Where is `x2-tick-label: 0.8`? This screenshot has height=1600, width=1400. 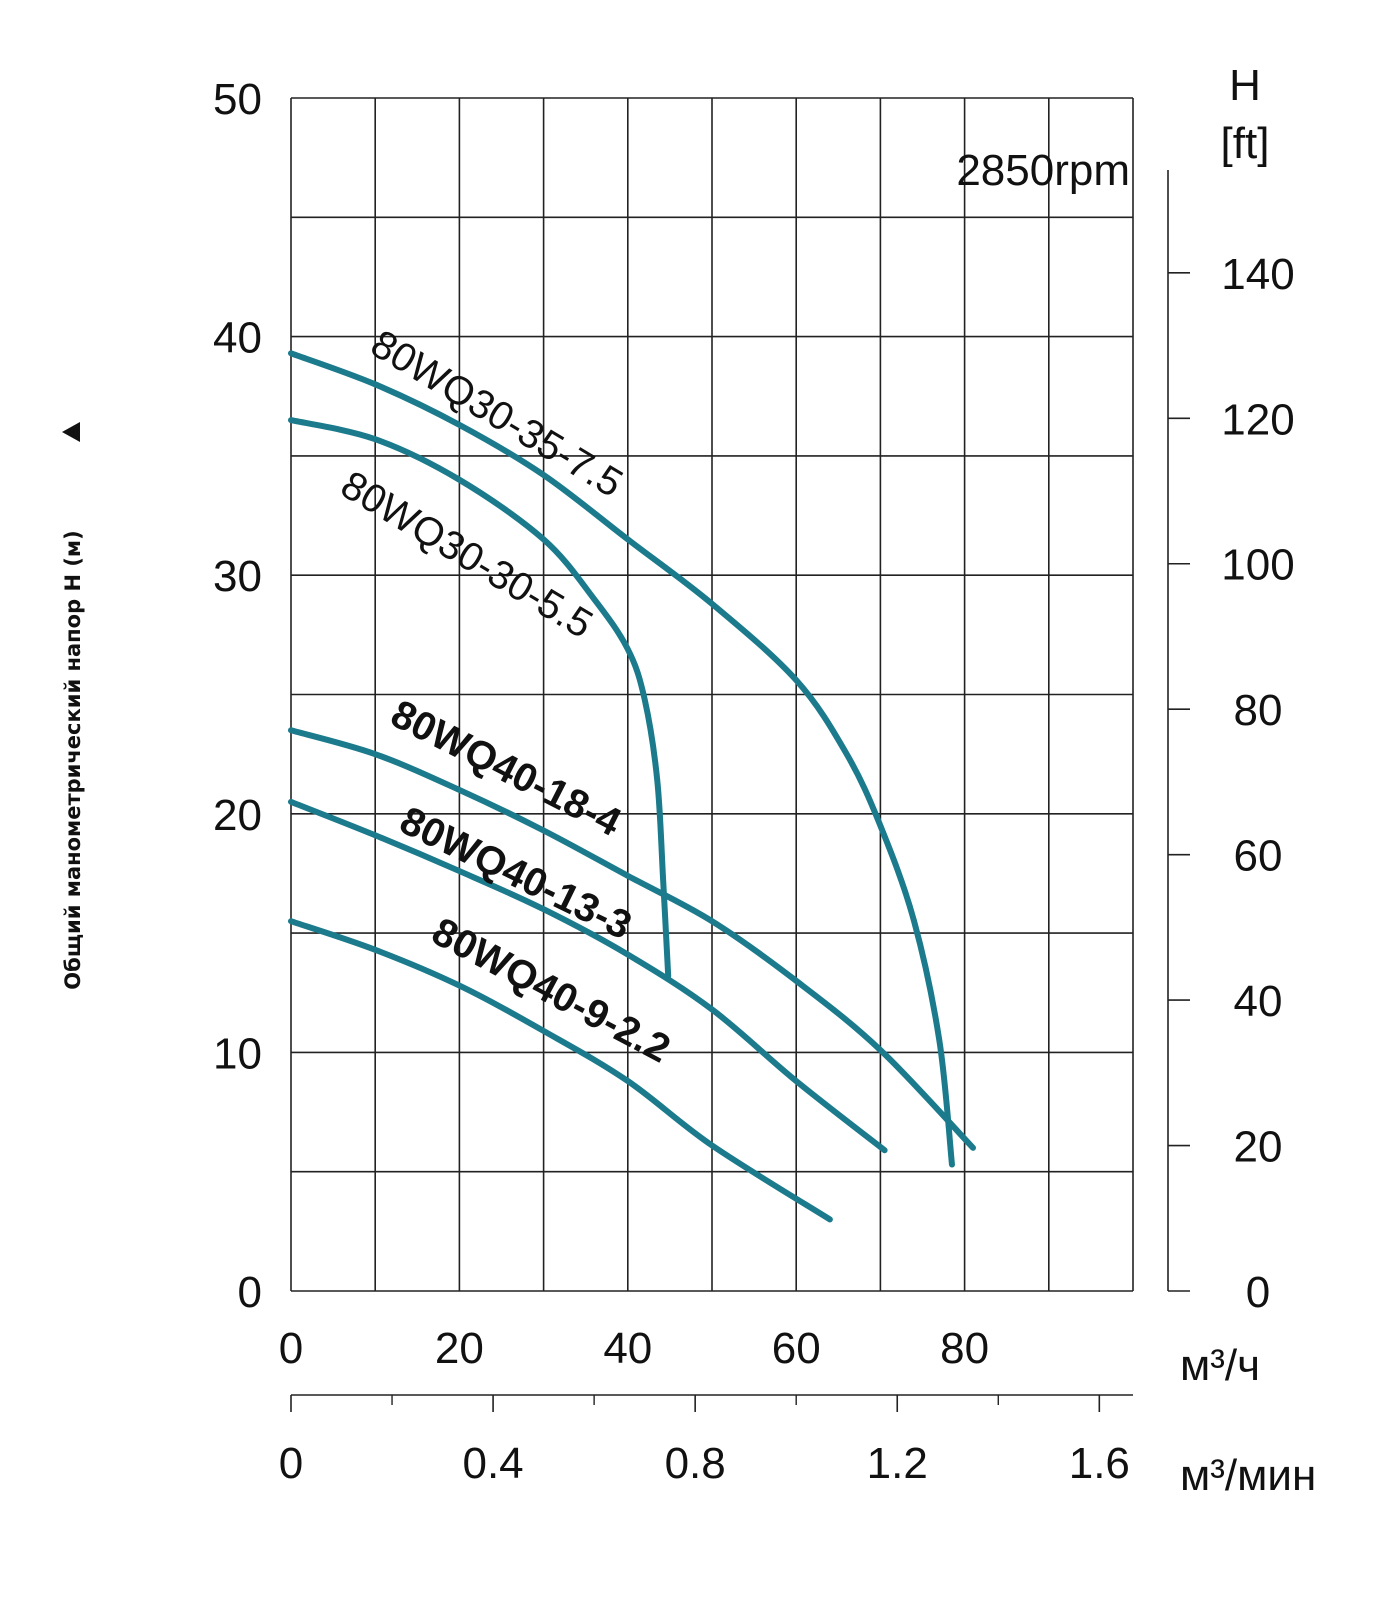 x2-tick-label: 0.8 is located at coordinates (695, 1463).